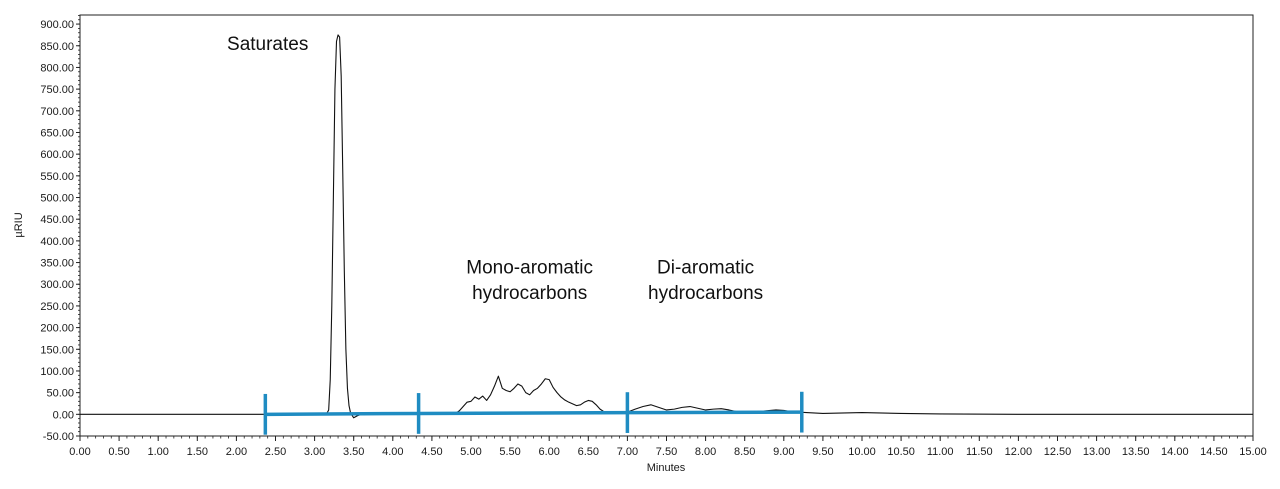 The height and width of the screenshot is (489, 1280). I want to click on y-tick-label: 550.00, so click(57, 177).